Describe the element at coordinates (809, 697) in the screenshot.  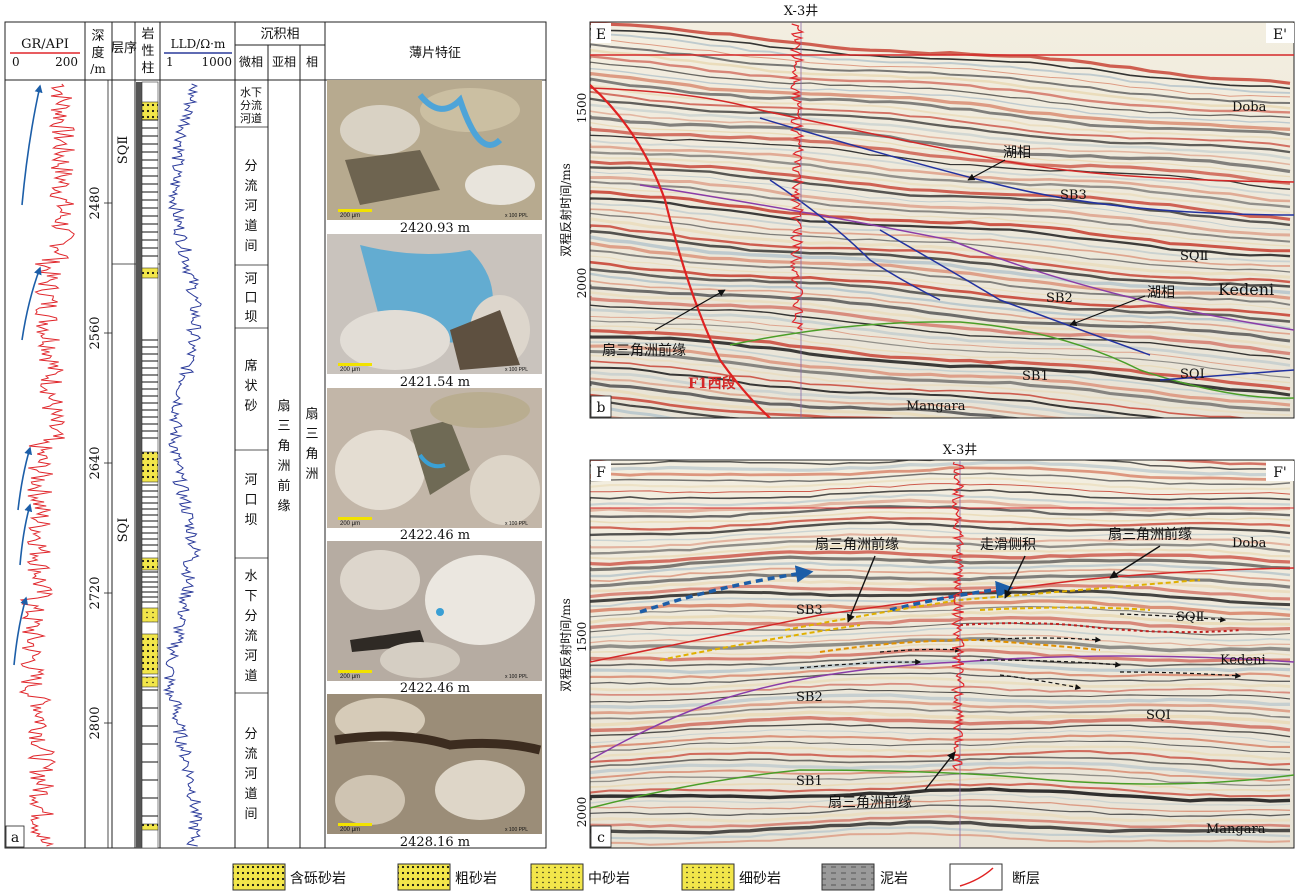
I see `ann-c-sb2: SB2` at that location.